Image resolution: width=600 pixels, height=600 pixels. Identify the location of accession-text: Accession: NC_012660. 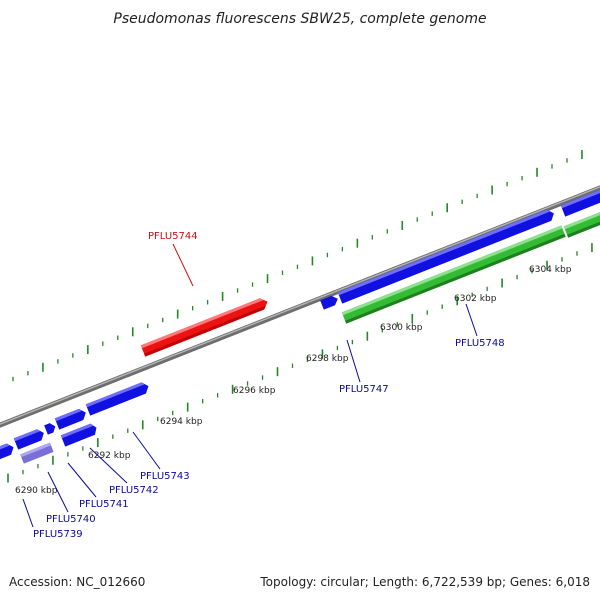
(77, 582).